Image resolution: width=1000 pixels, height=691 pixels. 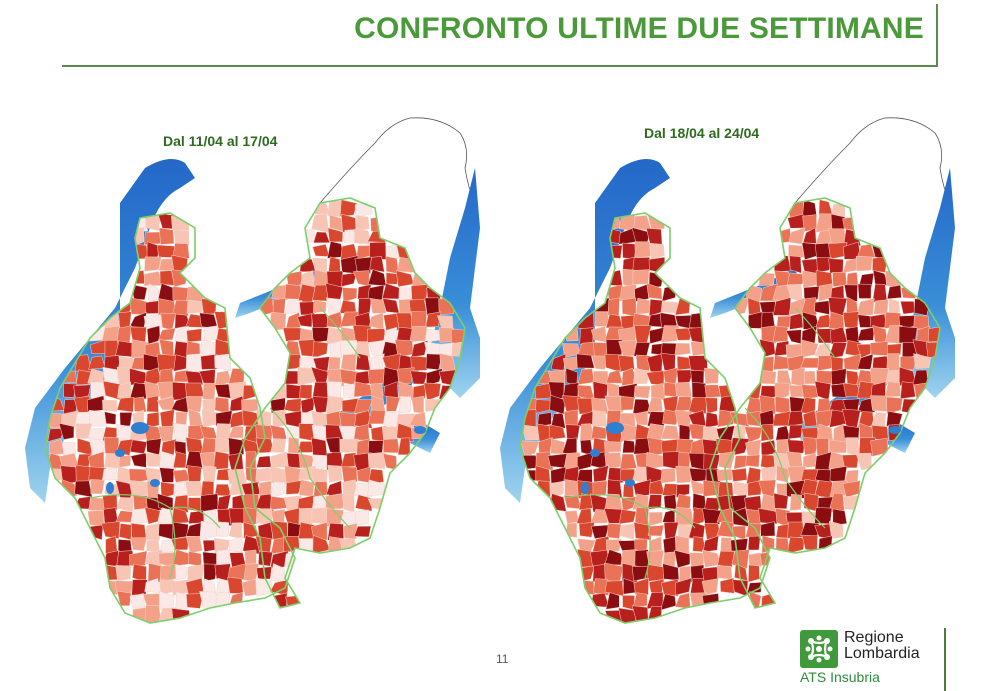 I want to click on regione-lombardia-rosa-camuna-icon, so click(x=819, y=649).